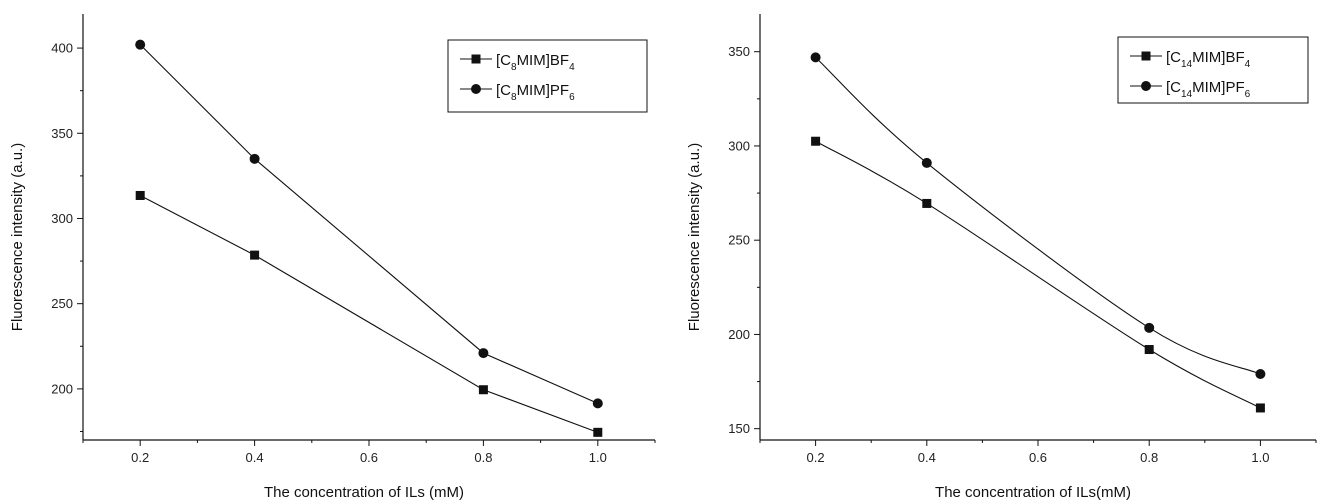 The image size is (1322, 501). Describe the element at coordinates (1208, 89) in the screenshot. I see `legend-label: [C14MIM]PF6` at that location.